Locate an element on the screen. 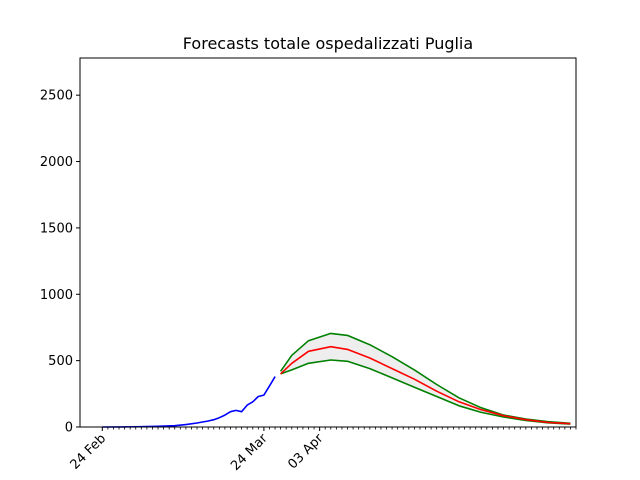 The width and height of the screenshot is (640, 480). series-observed-line is located at coordinates (189, 402).